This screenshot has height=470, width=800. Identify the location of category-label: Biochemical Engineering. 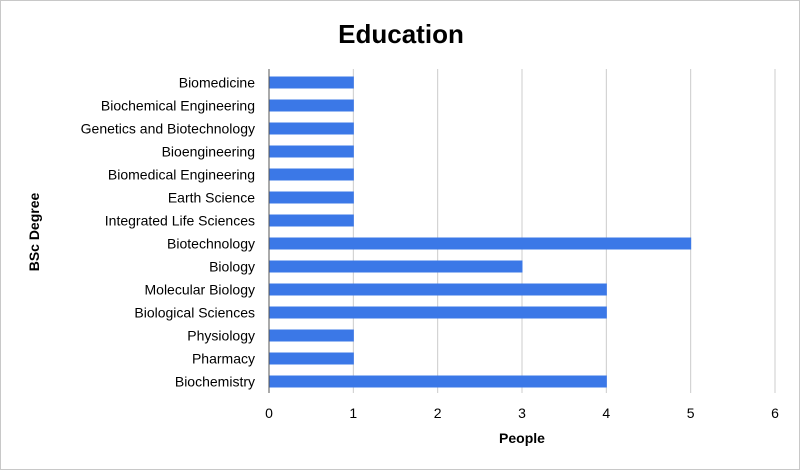
(178, 106).